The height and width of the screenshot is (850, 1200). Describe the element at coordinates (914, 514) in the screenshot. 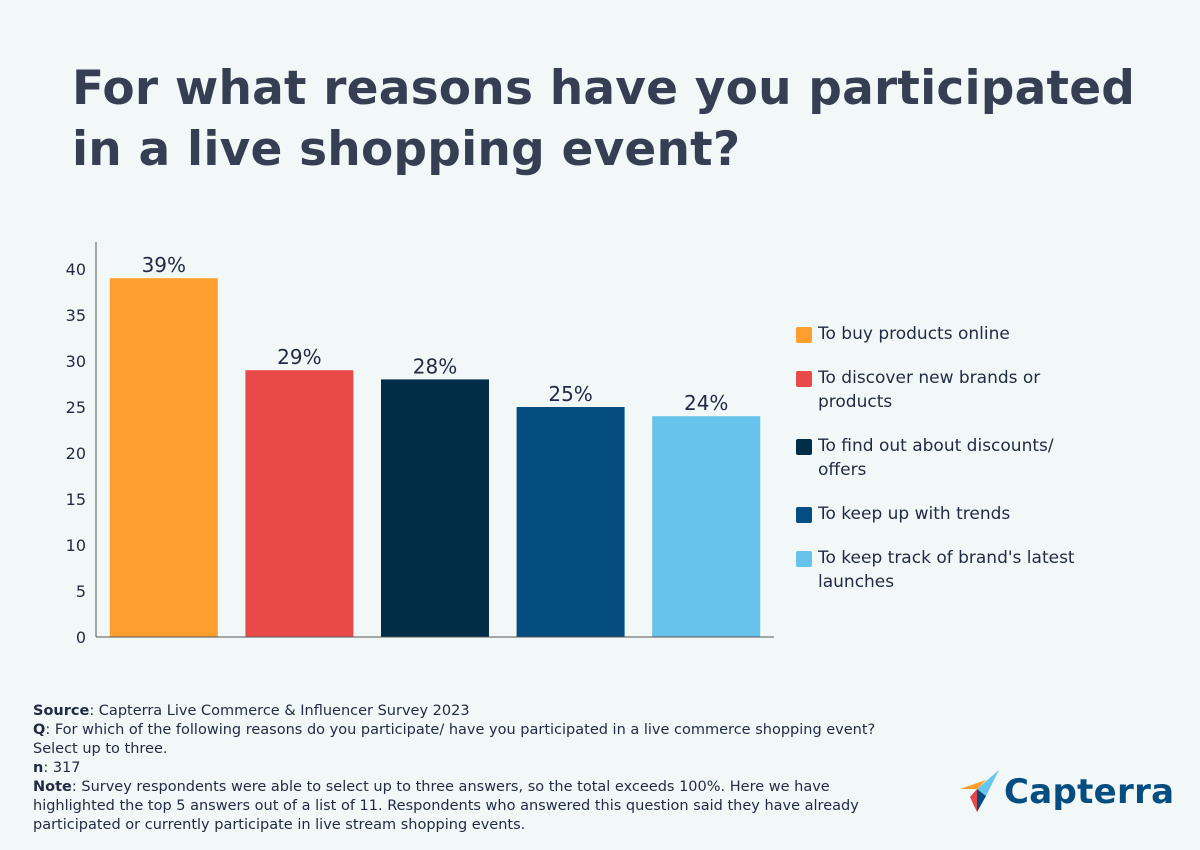

I see `legend-label: To keep up with trends` at that location.